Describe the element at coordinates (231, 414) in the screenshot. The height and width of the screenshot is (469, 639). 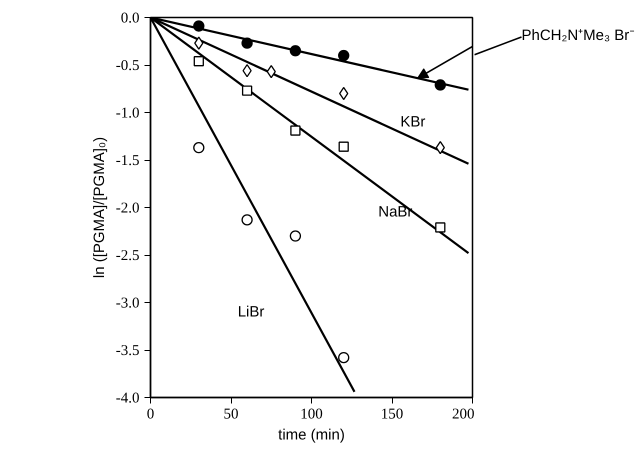
I see `x-tick-label: 50` at that location.